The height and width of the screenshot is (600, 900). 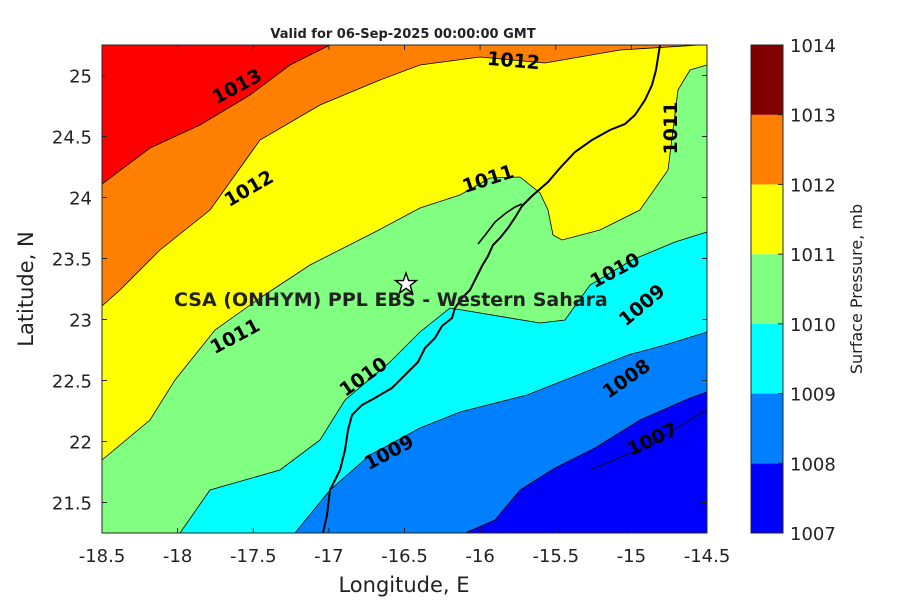 What do you see at coordinates (813, 46) in the screenshot?
I see `colorbar-tick-label: 1014` at bounding box center [813, 46].